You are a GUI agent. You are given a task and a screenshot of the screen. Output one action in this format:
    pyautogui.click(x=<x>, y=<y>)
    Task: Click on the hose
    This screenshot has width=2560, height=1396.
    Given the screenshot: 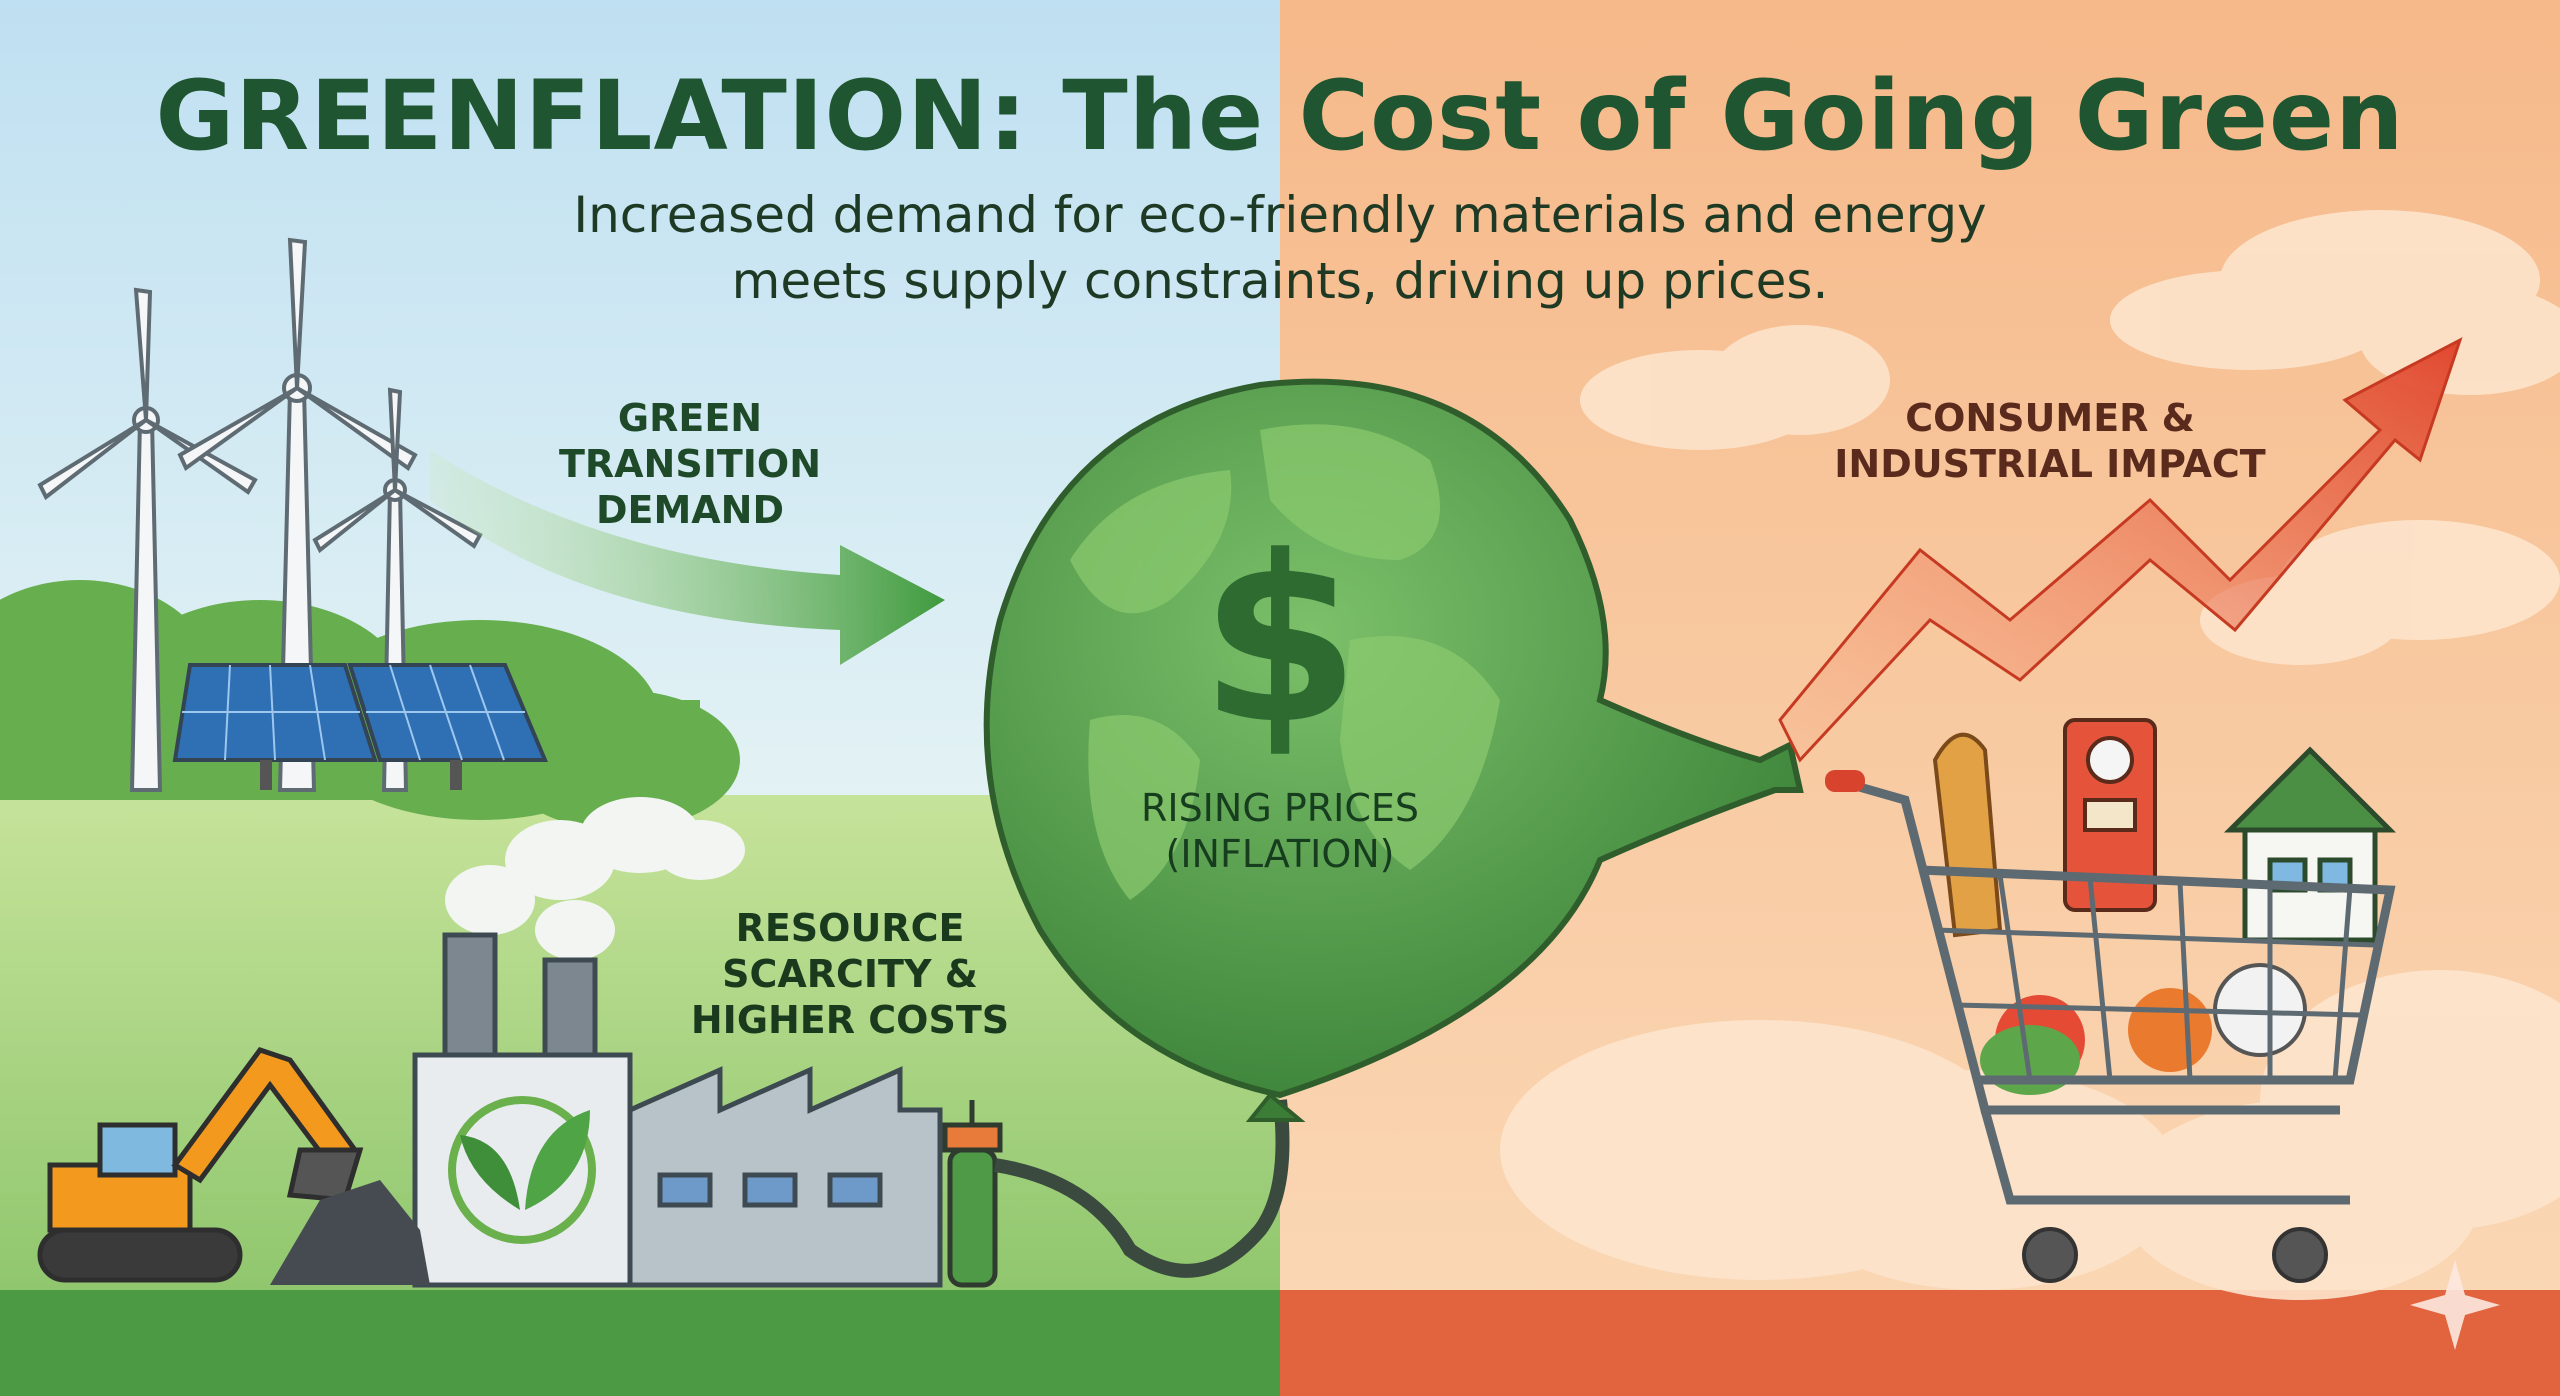 What is the action you would take?
    pyautogui.click(x=1141, y=1188)
    